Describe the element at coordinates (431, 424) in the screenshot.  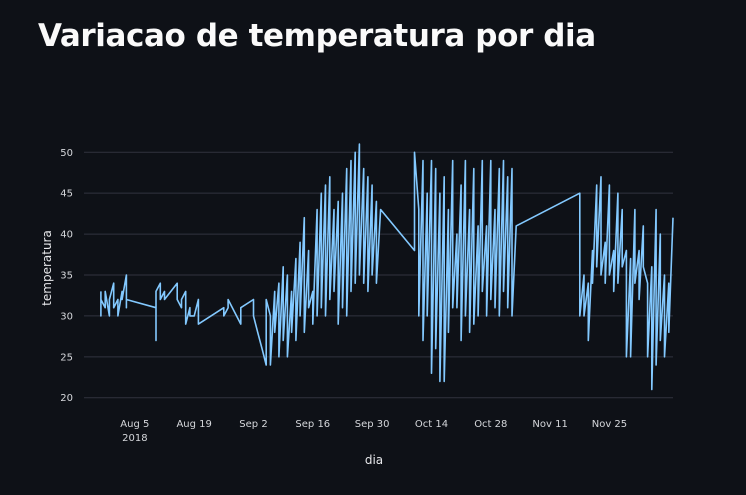
I see `x-tick-label: Oct 14` at that location.